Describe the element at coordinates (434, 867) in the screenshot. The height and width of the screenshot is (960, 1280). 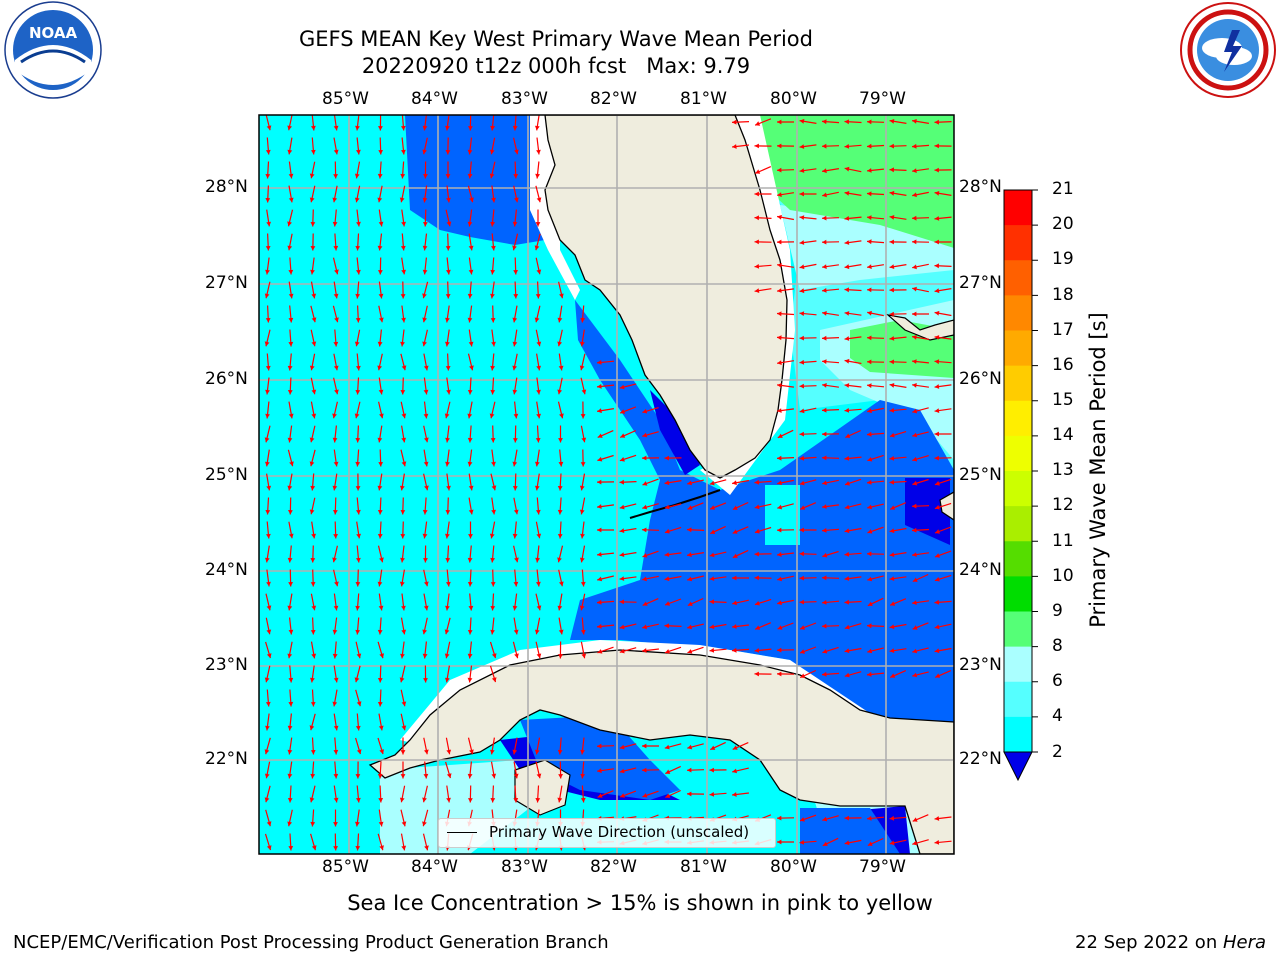
I see `lon-label-bottom: 84°W` at that location.